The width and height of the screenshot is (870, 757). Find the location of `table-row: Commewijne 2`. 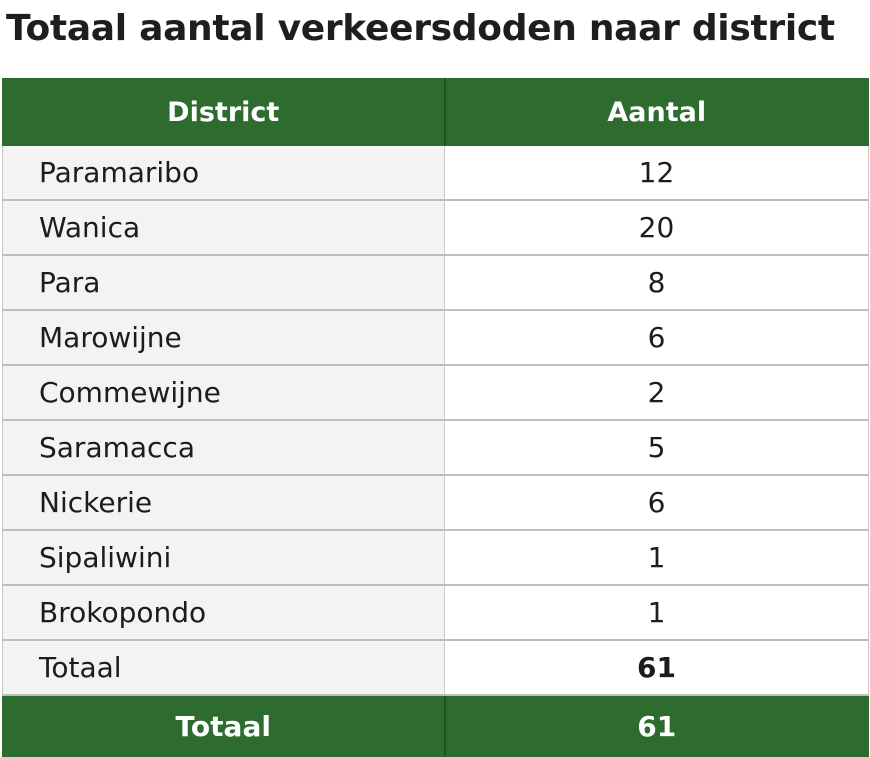

table-row: Commewijne 2 is located at coordinates (435, 392).